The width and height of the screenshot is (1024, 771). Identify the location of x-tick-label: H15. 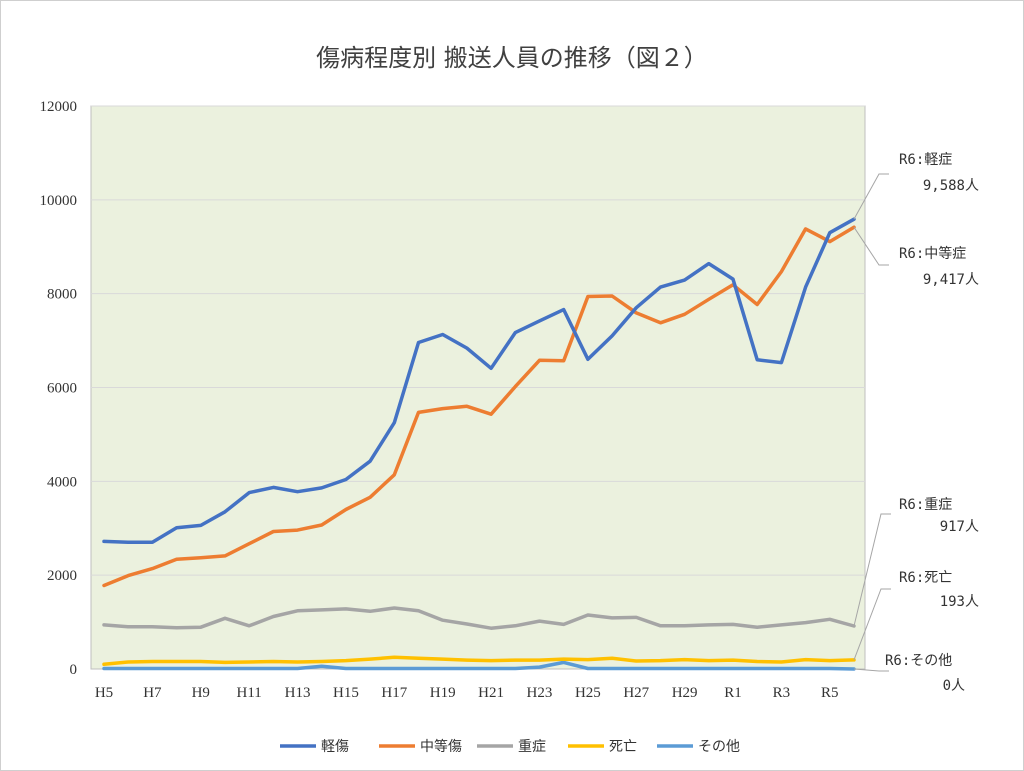
(346, 693).